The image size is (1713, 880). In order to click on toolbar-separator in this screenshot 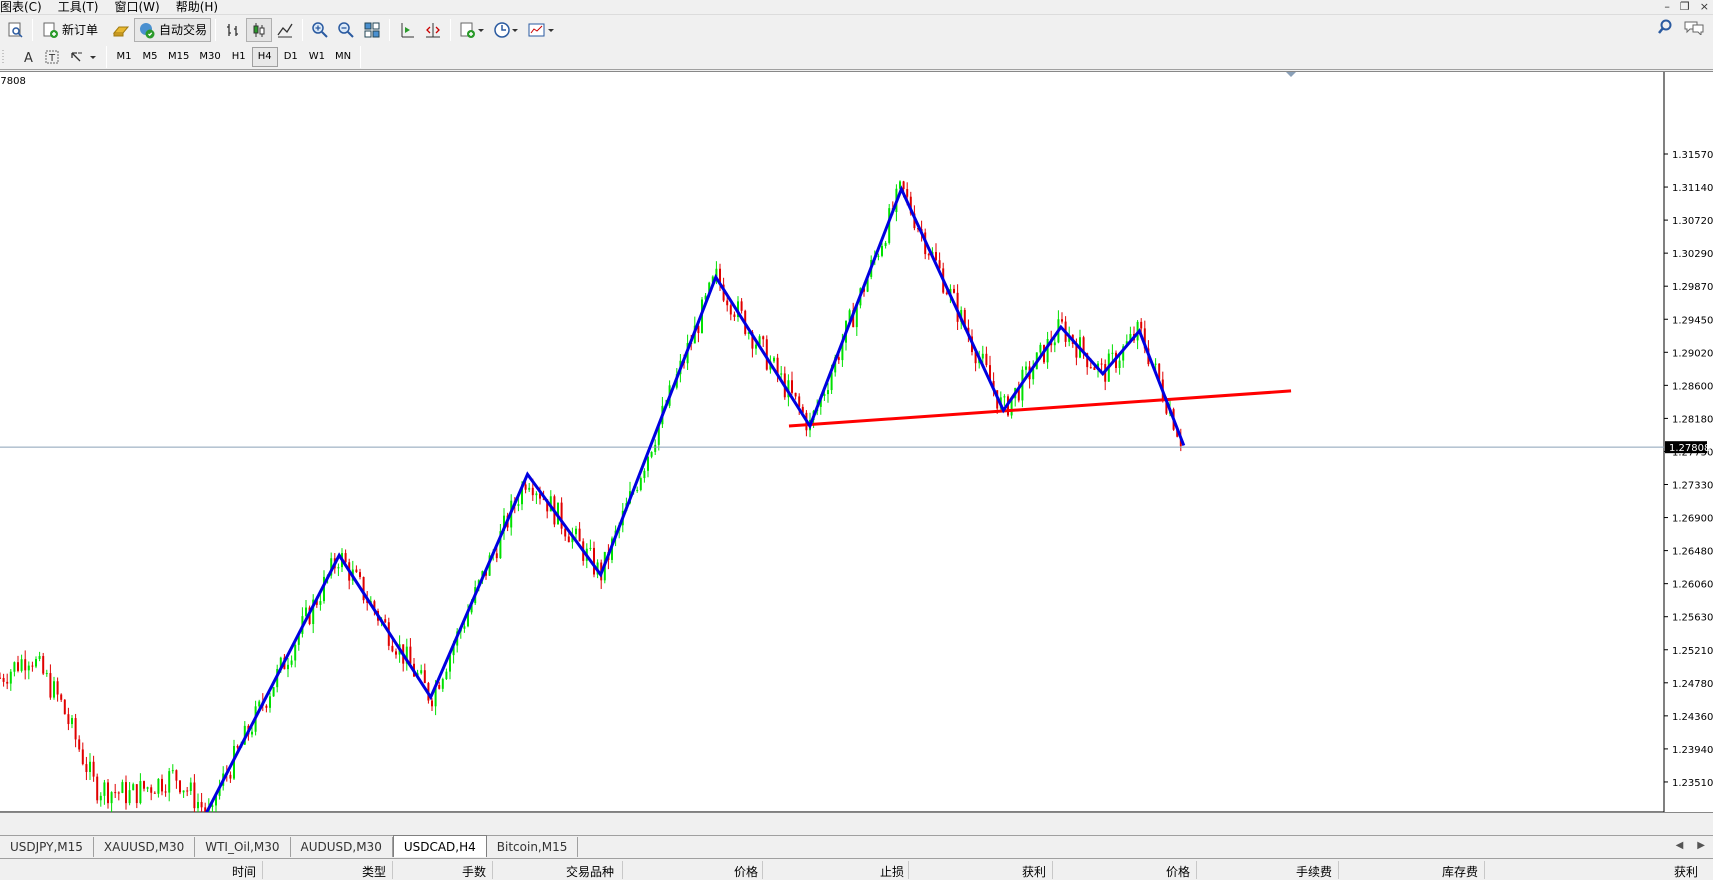, I will do `click(451, 29)`.